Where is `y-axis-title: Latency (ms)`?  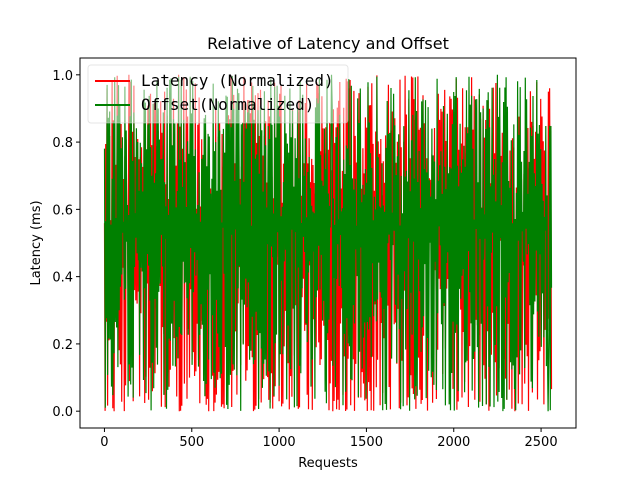 y-axis-title: Latency (ms) is located at coordinates (36, 242).